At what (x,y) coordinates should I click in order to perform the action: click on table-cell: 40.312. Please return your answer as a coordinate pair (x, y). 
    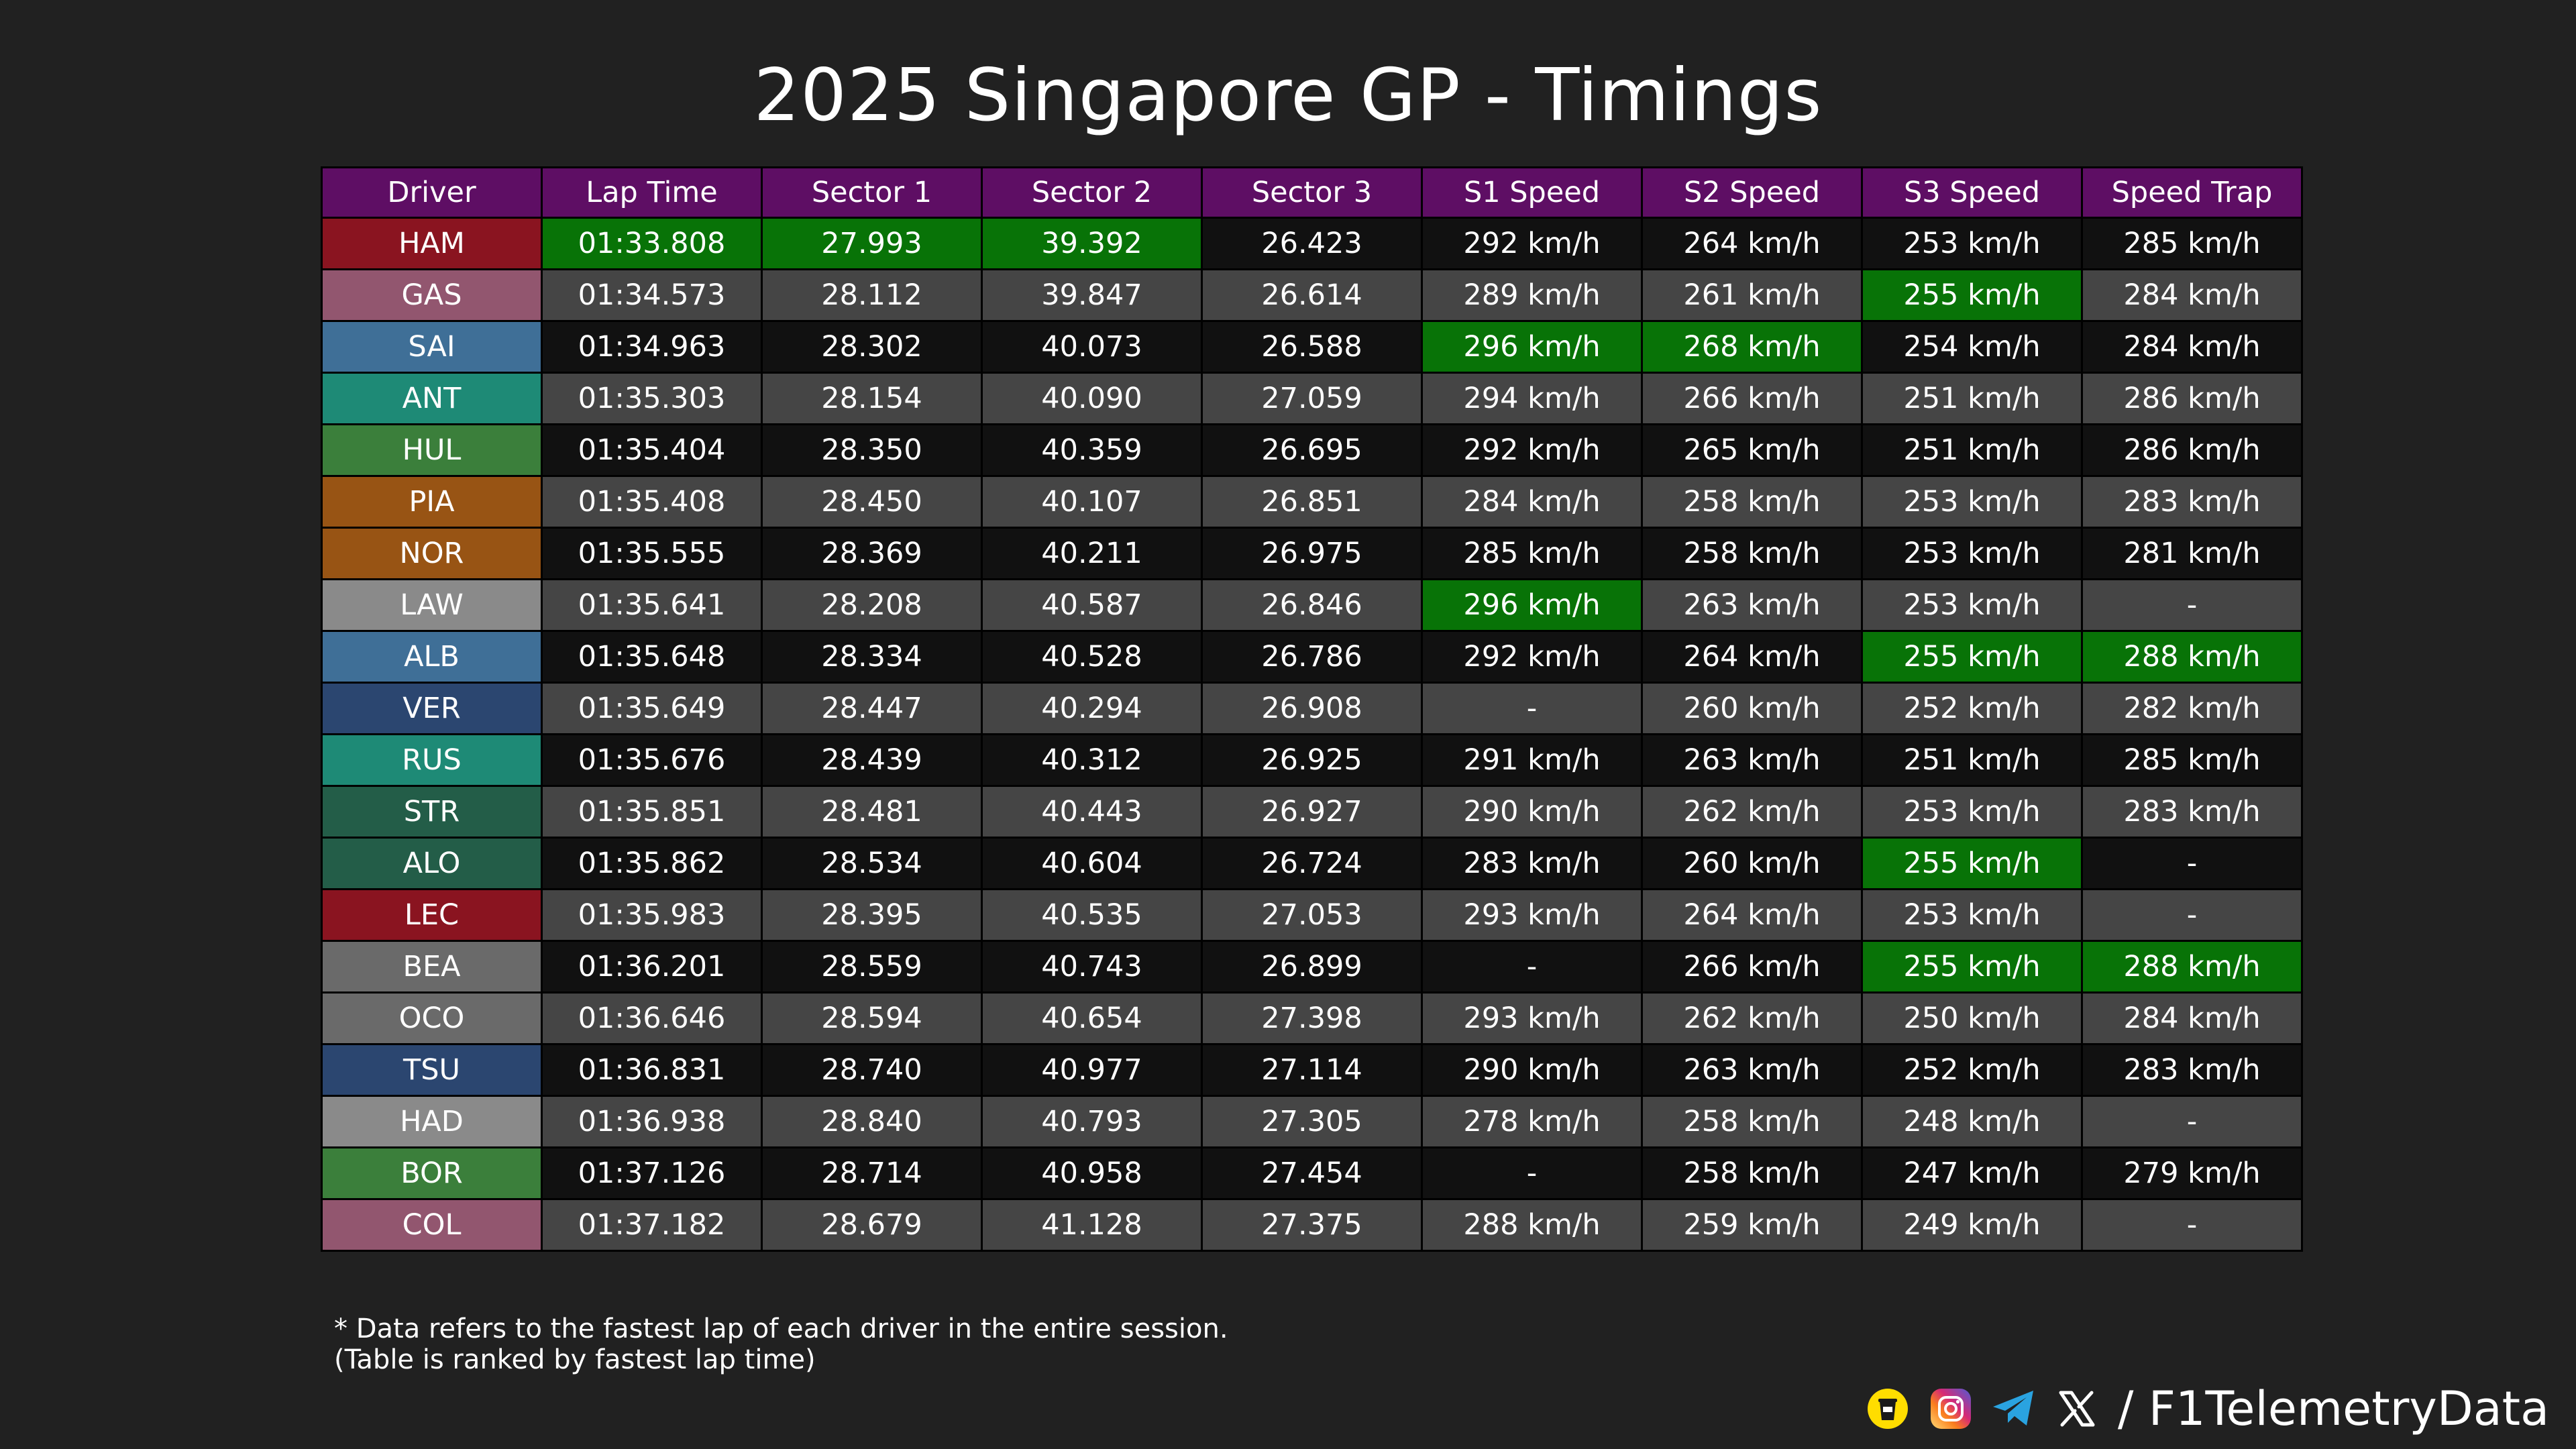
    Looking at the image, I should click on (1092, 760).